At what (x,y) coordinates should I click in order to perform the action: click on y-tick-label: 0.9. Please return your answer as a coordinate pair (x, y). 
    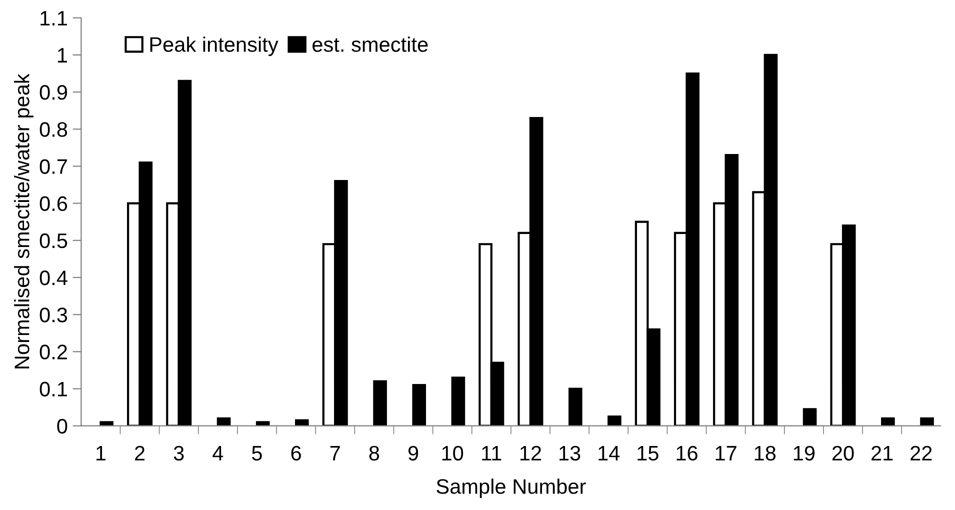
    Looking at the image, I should click on (53, 92).